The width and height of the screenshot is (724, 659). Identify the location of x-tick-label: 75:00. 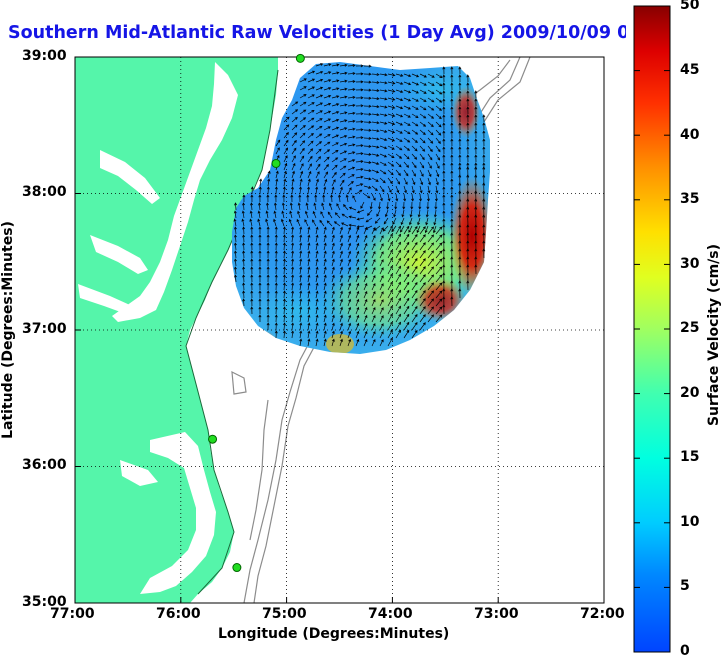
(284, 614).